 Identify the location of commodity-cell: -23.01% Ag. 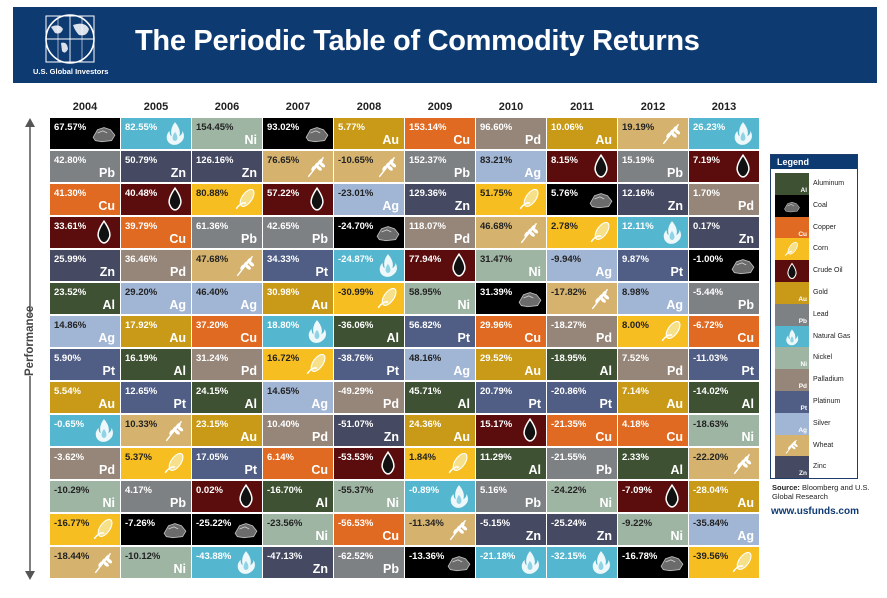
(369, 199).